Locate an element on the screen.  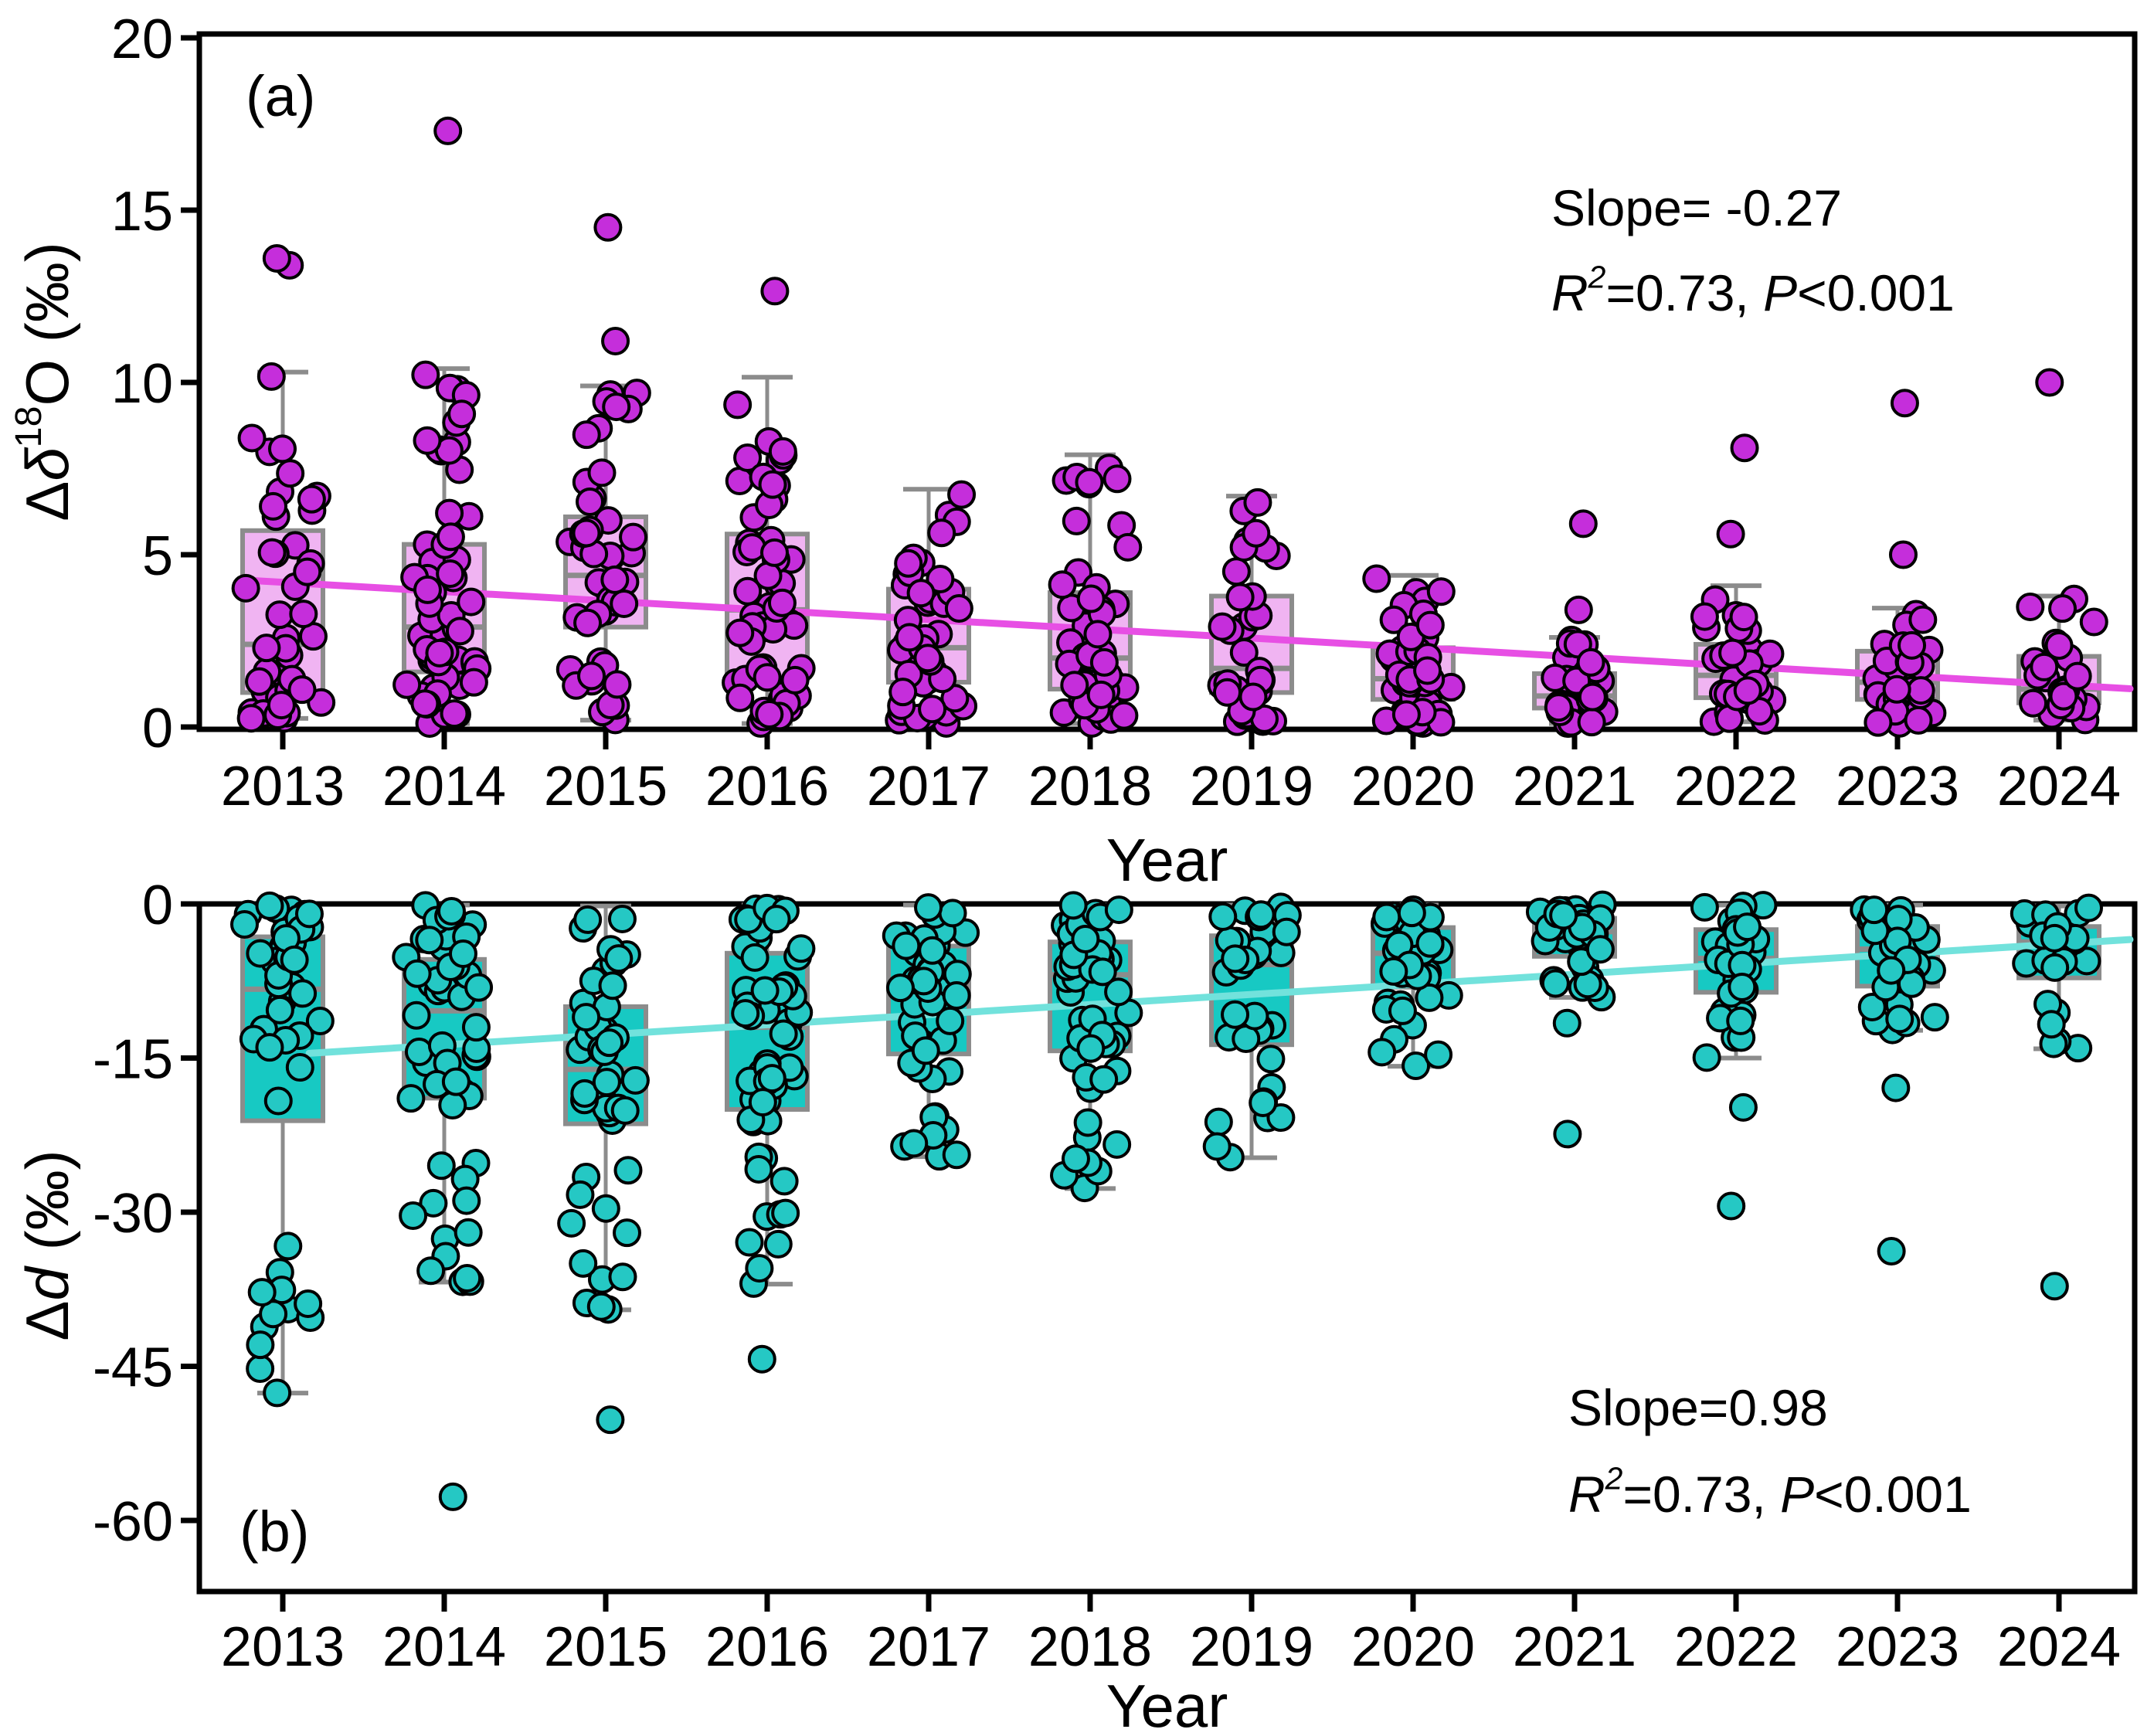
y-tick-label-b: -45 is located at coordinates (133, 1368).